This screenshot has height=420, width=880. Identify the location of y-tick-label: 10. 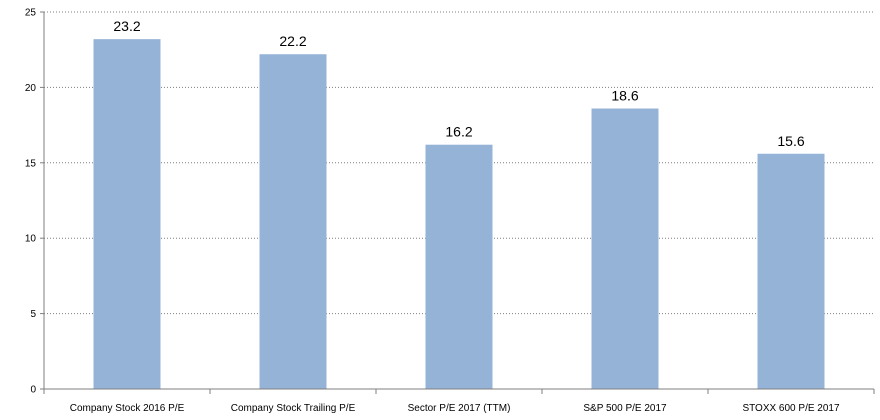
(31, 239).